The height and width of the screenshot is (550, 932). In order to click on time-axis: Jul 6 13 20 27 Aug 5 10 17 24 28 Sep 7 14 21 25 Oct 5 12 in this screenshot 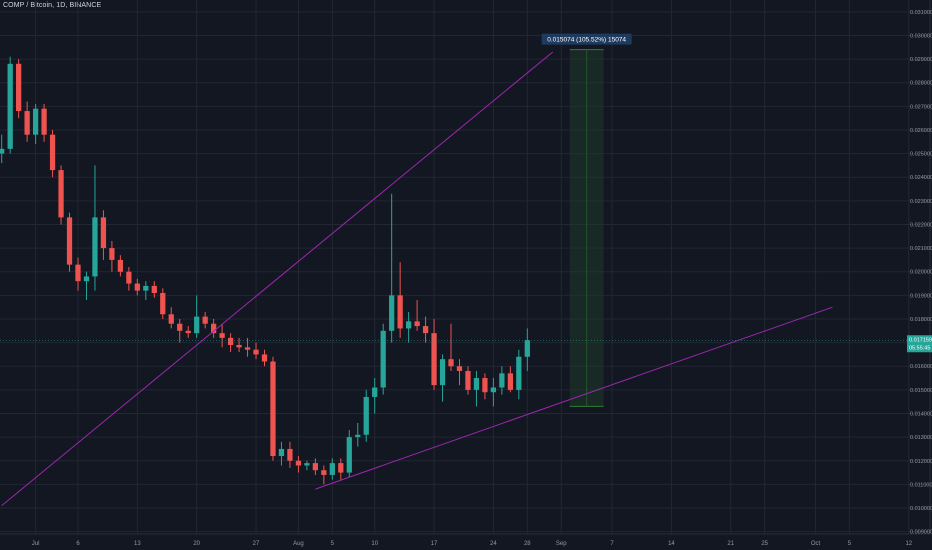, I will do `click(472, 544)`.